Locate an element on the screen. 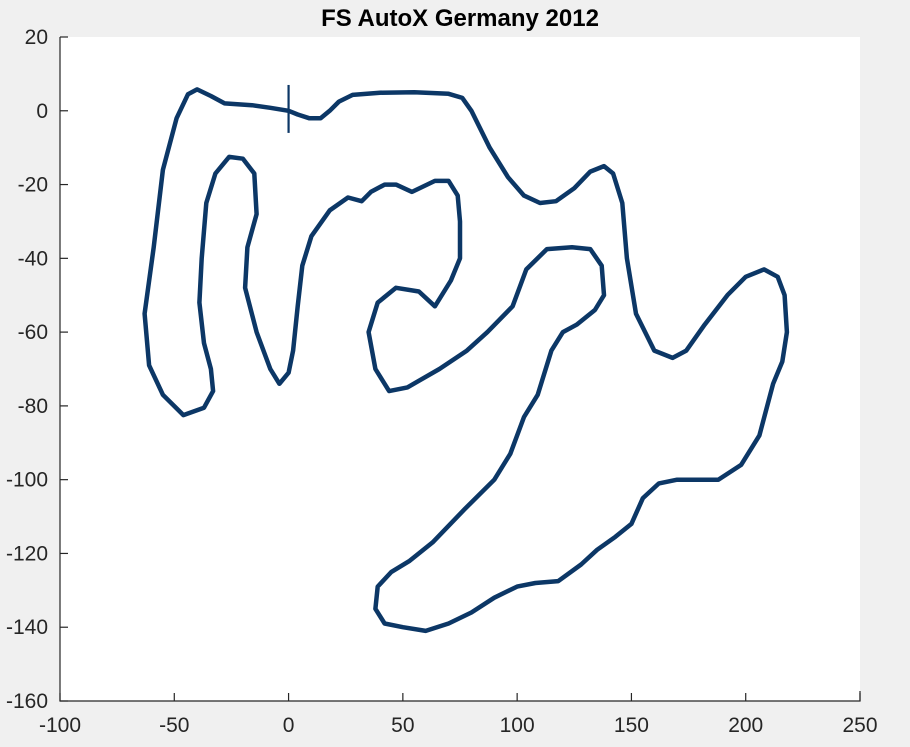 The width and height of the screenshot is (910, 747). y-tick-label: -60 is located at coordinates (33, 332).